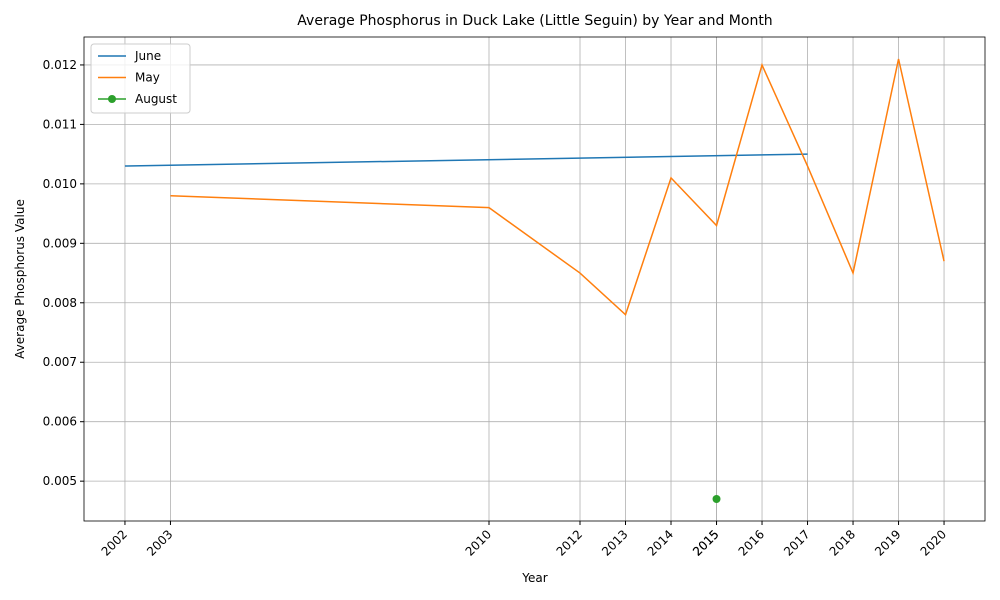 The height and width of the screenshot is (600, 1000). I want to click on legend-box, so click(140, 78).